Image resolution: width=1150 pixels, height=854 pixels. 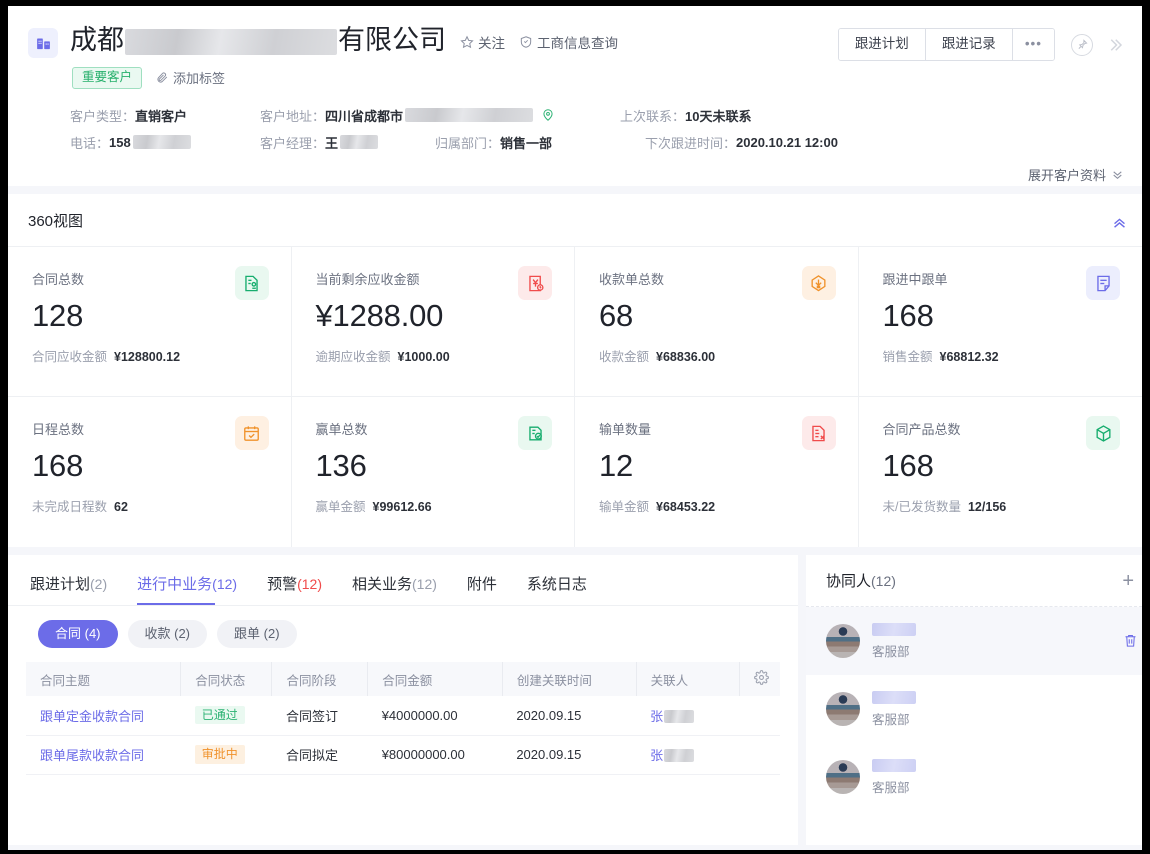 What do you see at coordinates (908, 465) in the screenshot?
I see `stat-card-value: 168` at bounding box center [908, 465].